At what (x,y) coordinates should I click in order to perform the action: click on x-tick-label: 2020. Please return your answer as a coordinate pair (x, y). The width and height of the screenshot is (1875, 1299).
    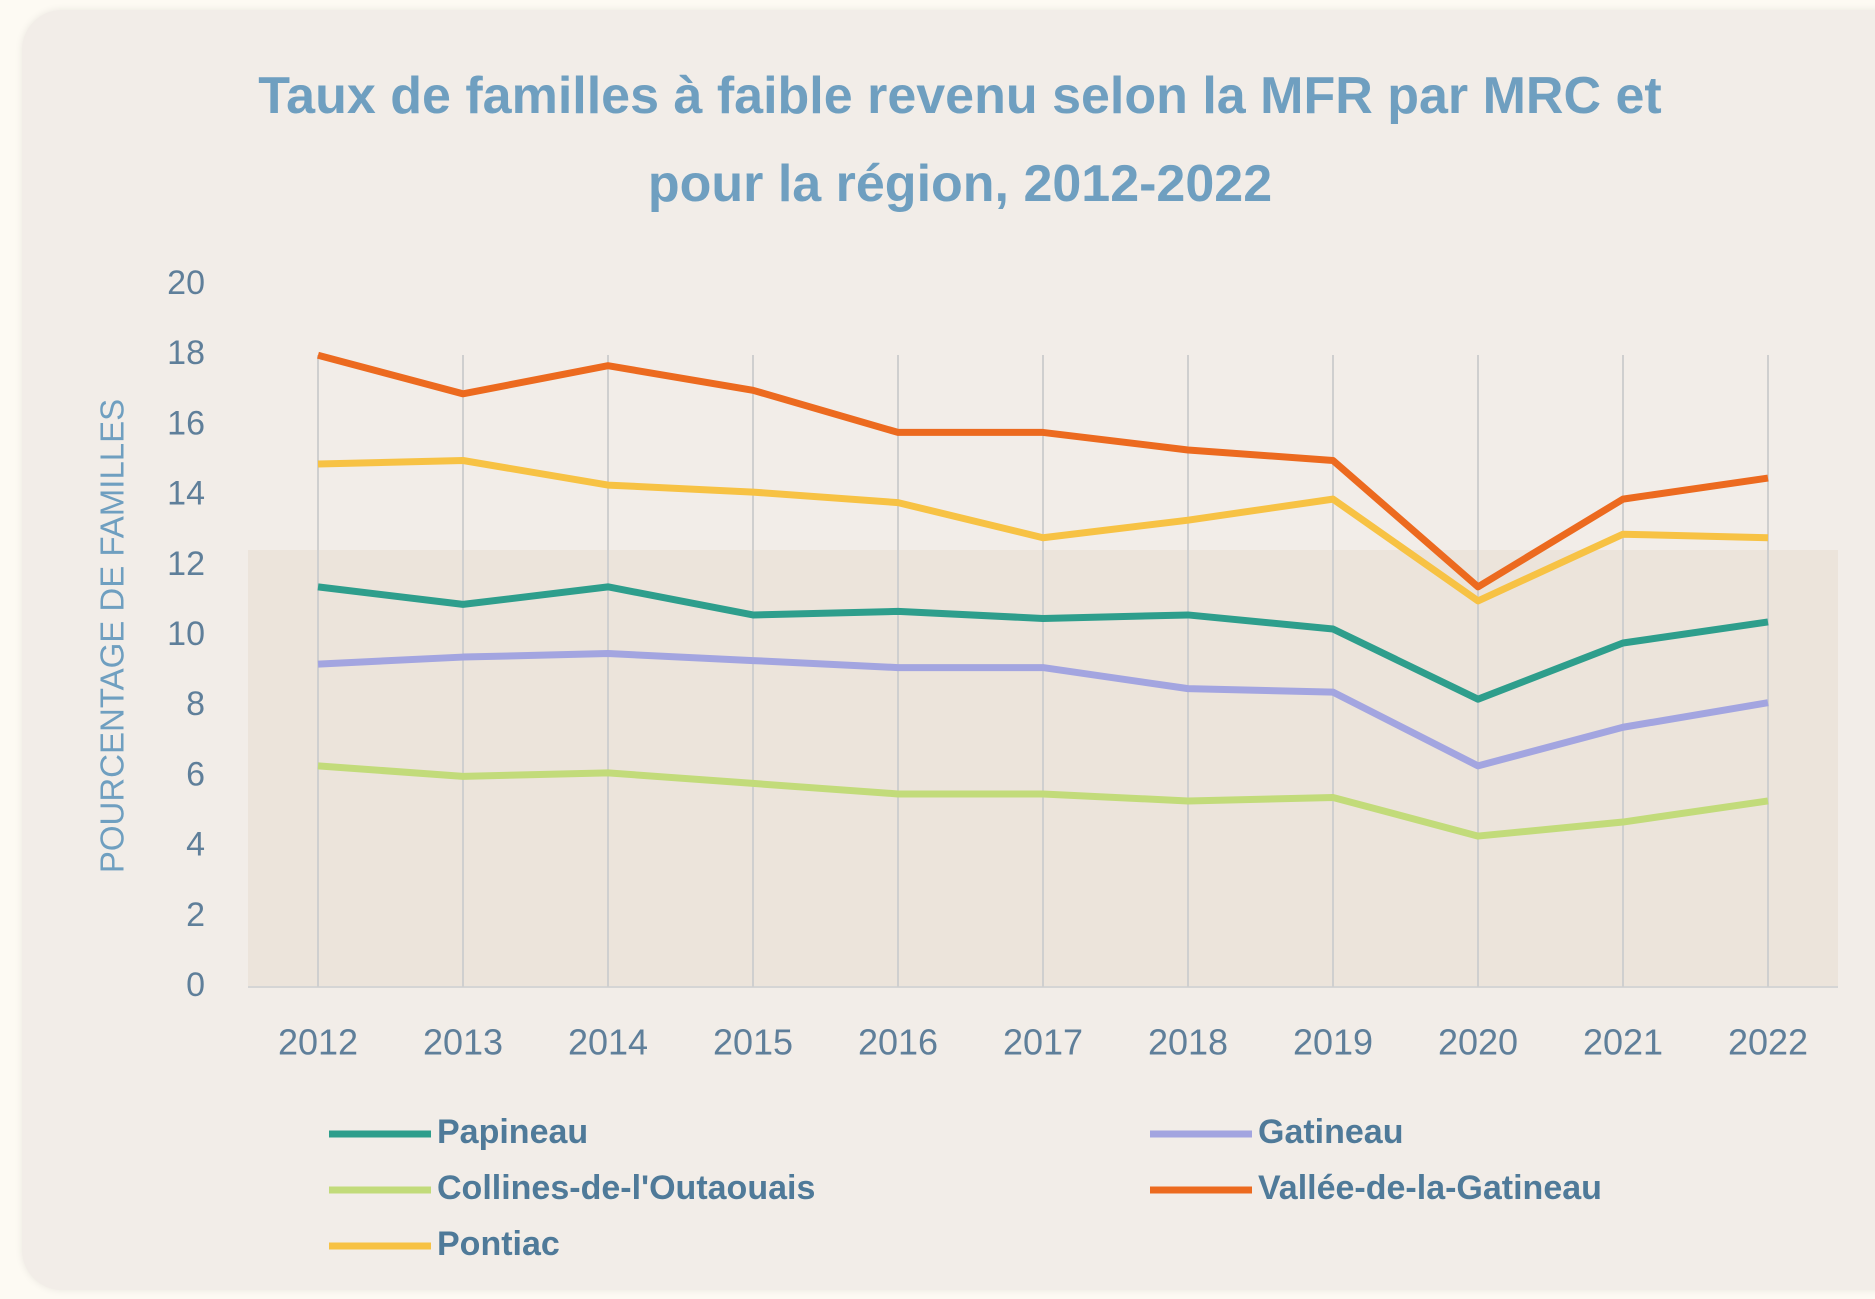
    Looking at the image, I should click on (1478, 1042).